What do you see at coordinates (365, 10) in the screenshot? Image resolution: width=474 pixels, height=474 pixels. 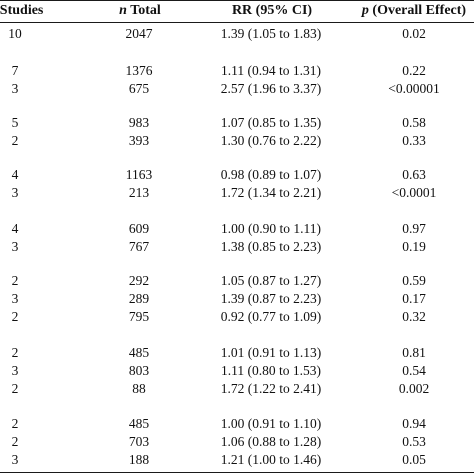 I see `header-p-italic: p` at bounding box center [365, 10].